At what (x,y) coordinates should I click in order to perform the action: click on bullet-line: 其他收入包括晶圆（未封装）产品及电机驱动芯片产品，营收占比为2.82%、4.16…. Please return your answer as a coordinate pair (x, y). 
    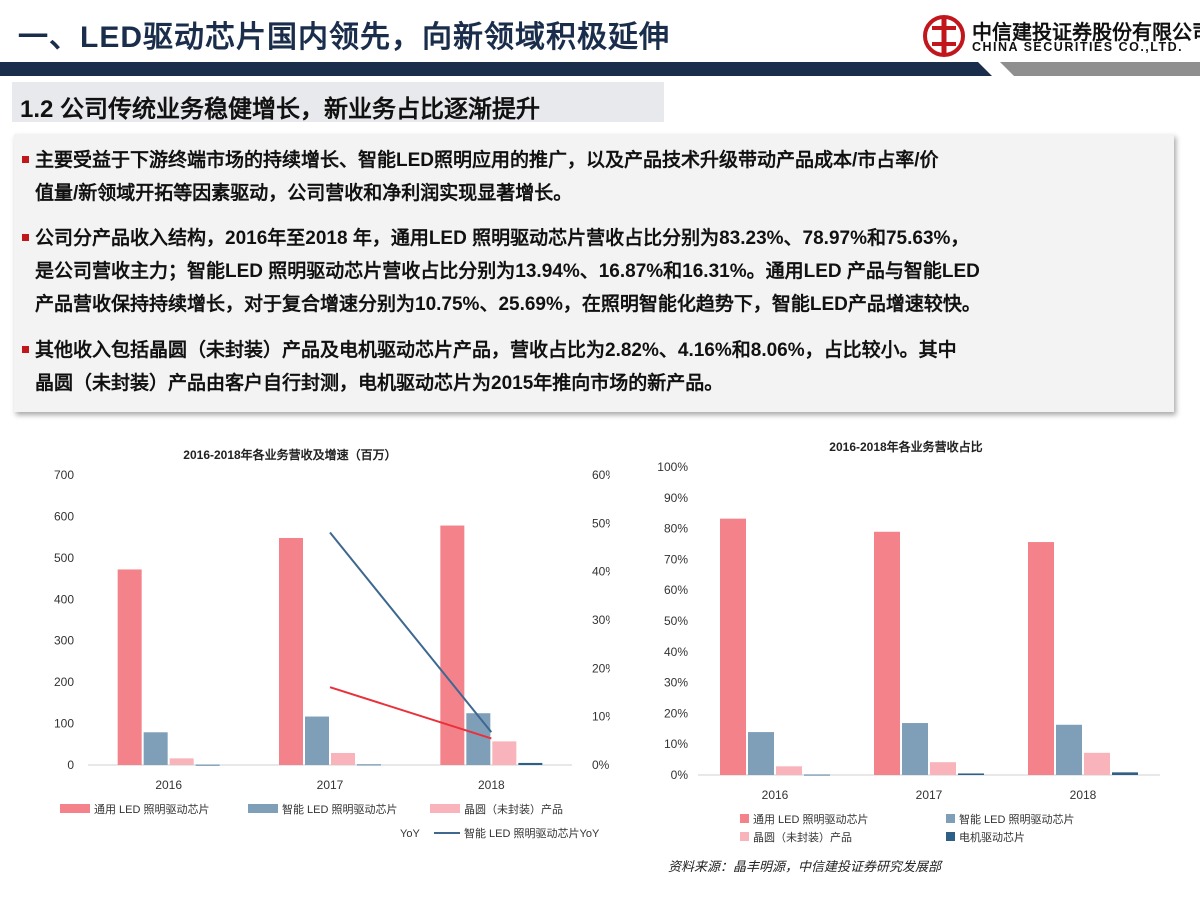
    Looking at the image, I should click on (594, 350).